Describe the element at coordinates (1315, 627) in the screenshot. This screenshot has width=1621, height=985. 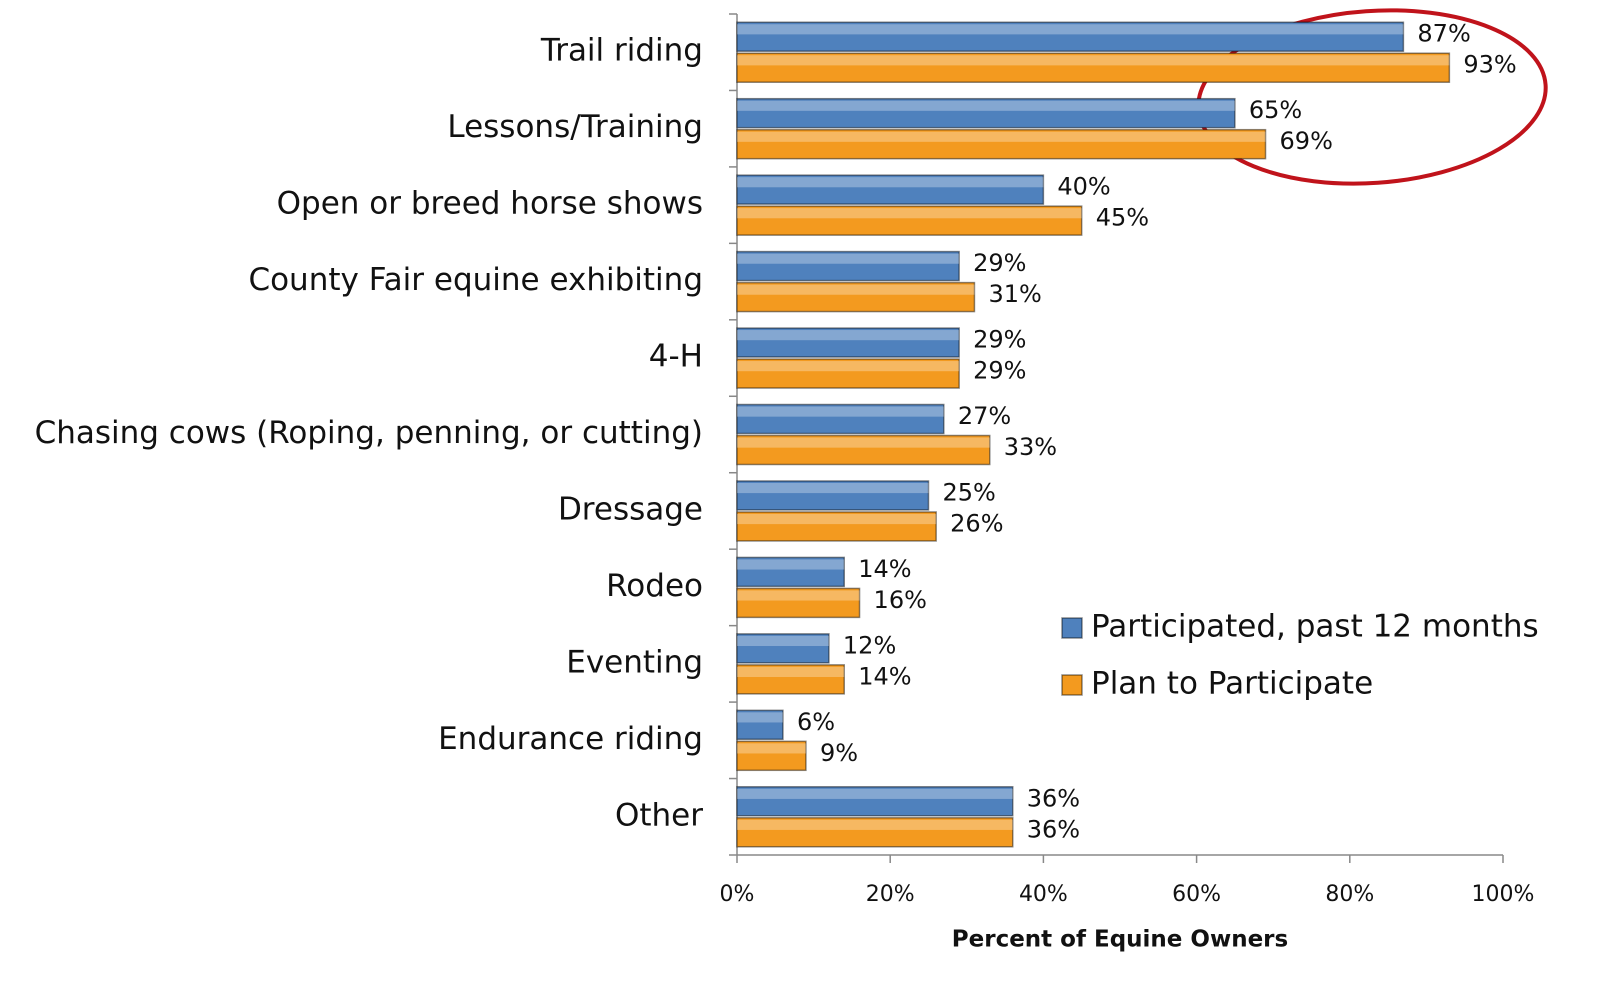
I see `legend-label: Participated, past 12 months` at that location.